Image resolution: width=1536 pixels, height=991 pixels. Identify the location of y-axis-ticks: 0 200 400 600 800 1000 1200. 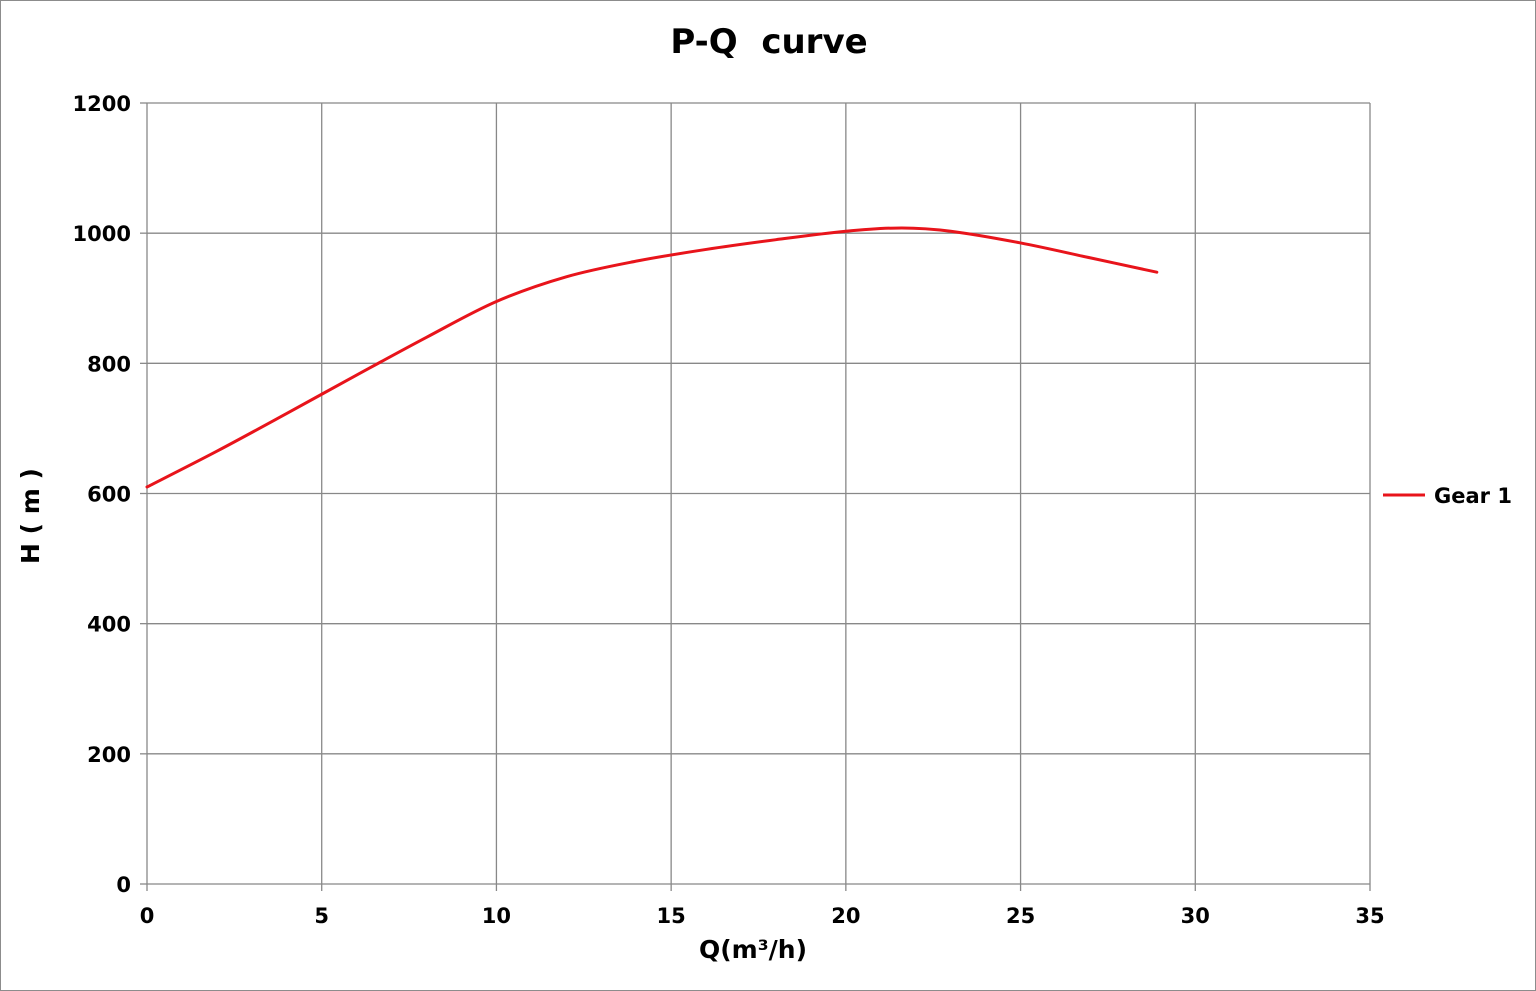
(102, 494).